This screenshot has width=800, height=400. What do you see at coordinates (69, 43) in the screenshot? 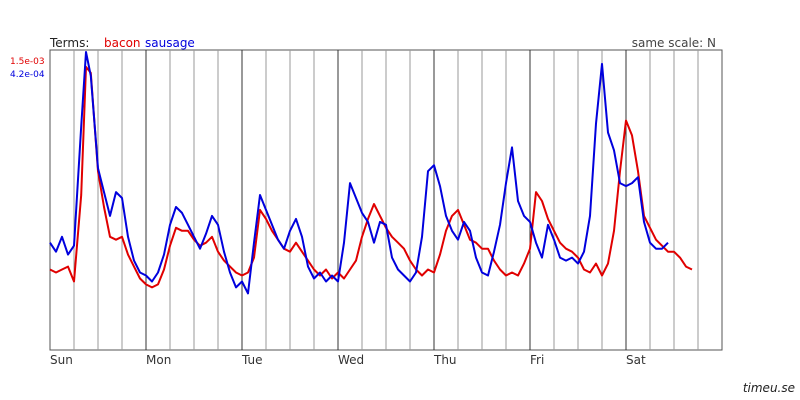
I see `terms-label: Terms:` at bounding box center [69, 43].